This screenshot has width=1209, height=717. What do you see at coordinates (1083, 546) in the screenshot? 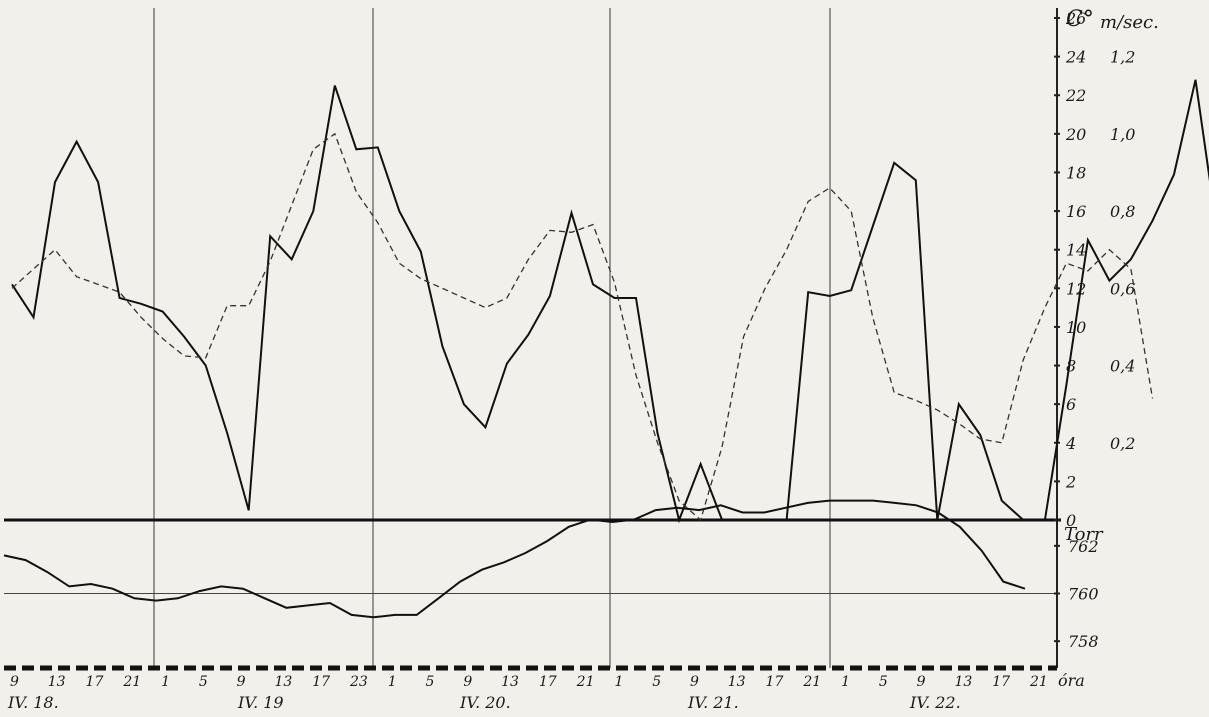
I see `tick-label-pressure: 762` at bounding box center [1083, 546].